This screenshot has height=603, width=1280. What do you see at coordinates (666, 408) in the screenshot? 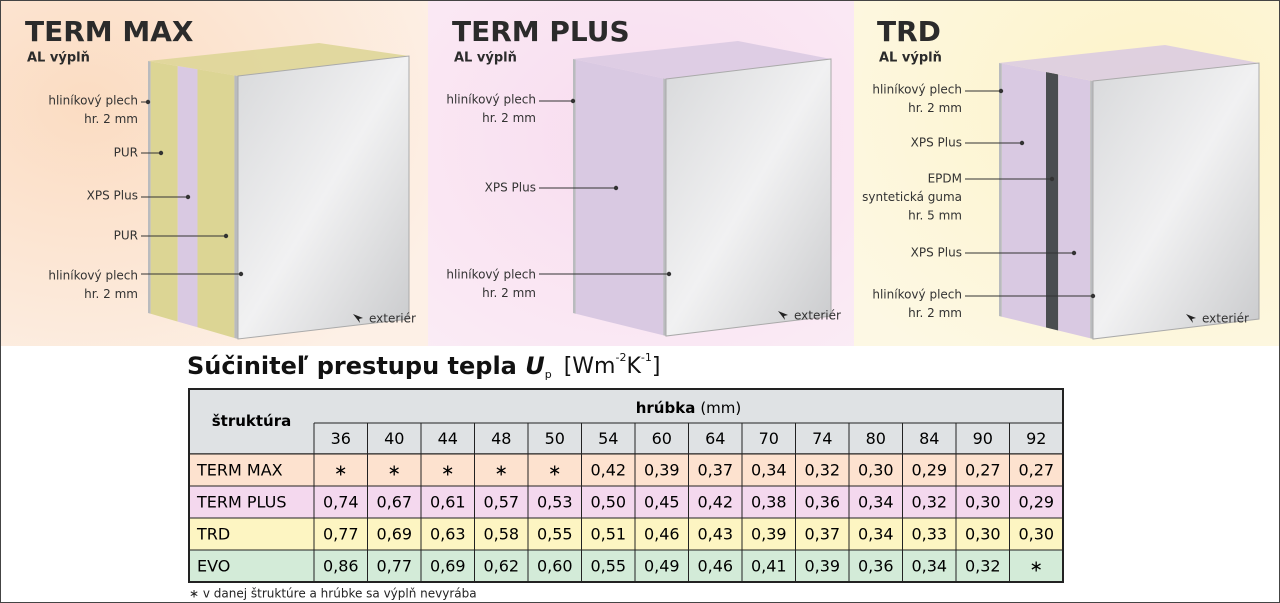
I see `group-header-text: hrúbka` at bounding box center [666, 408].